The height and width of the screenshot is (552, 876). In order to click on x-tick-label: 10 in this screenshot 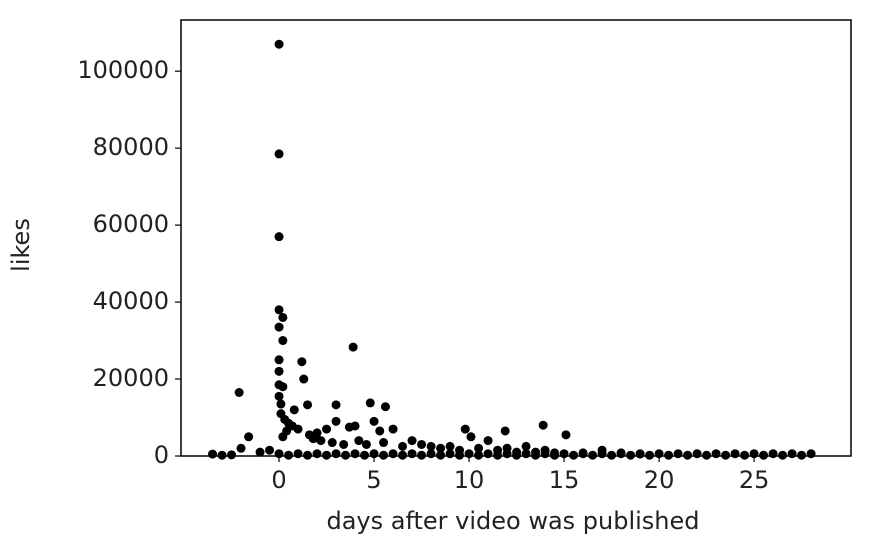, I will do `click(469, 480)`.